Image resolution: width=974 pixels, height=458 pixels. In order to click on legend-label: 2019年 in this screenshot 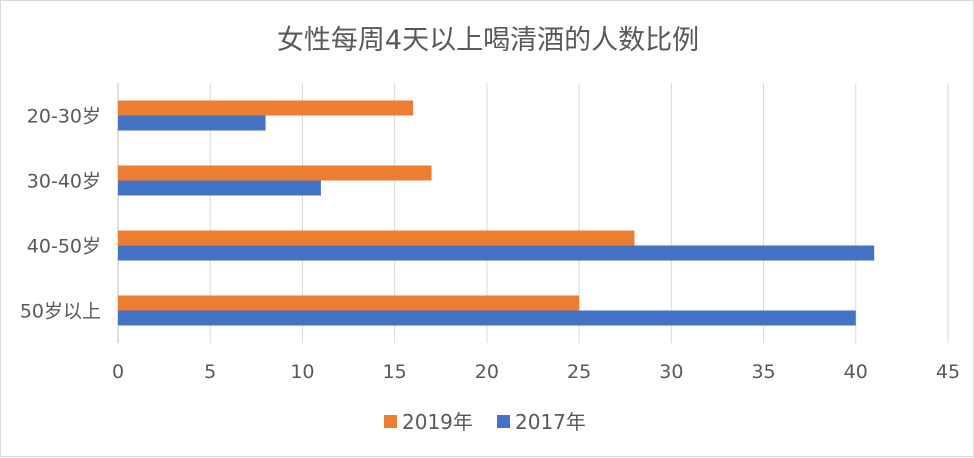, I will do `click(437, 422)`.